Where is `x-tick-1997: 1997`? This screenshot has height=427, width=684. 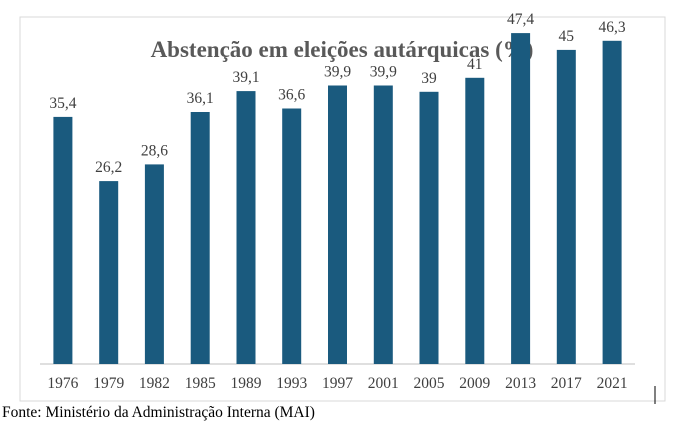 x-tick-1997: 1997 is located at coordinates (337, 383).